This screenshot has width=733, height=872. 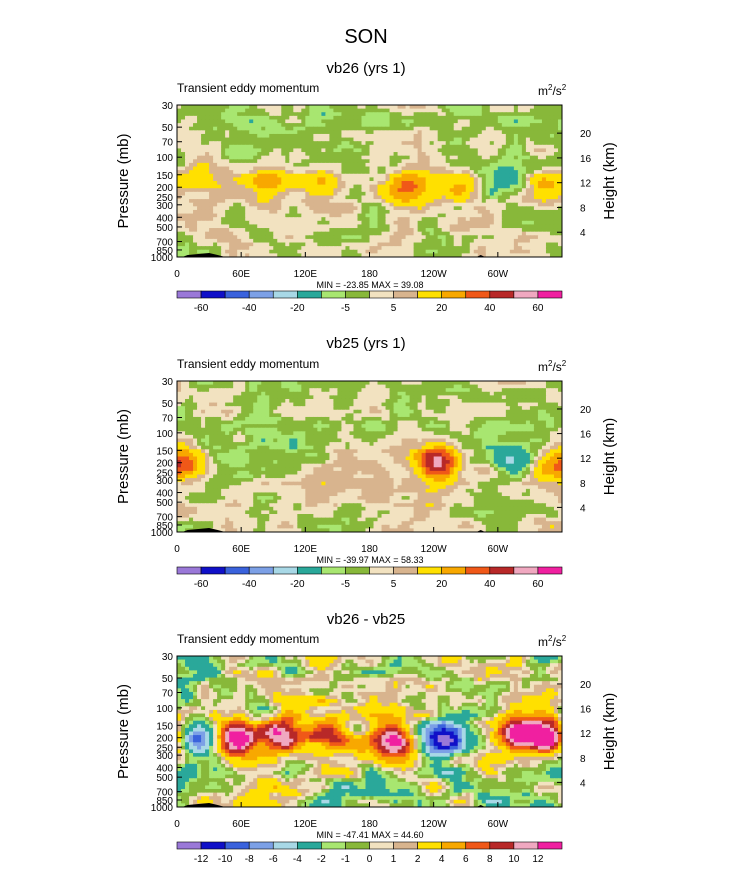 I want to click on colorbar-label: -8, so click(x=249, y=859).